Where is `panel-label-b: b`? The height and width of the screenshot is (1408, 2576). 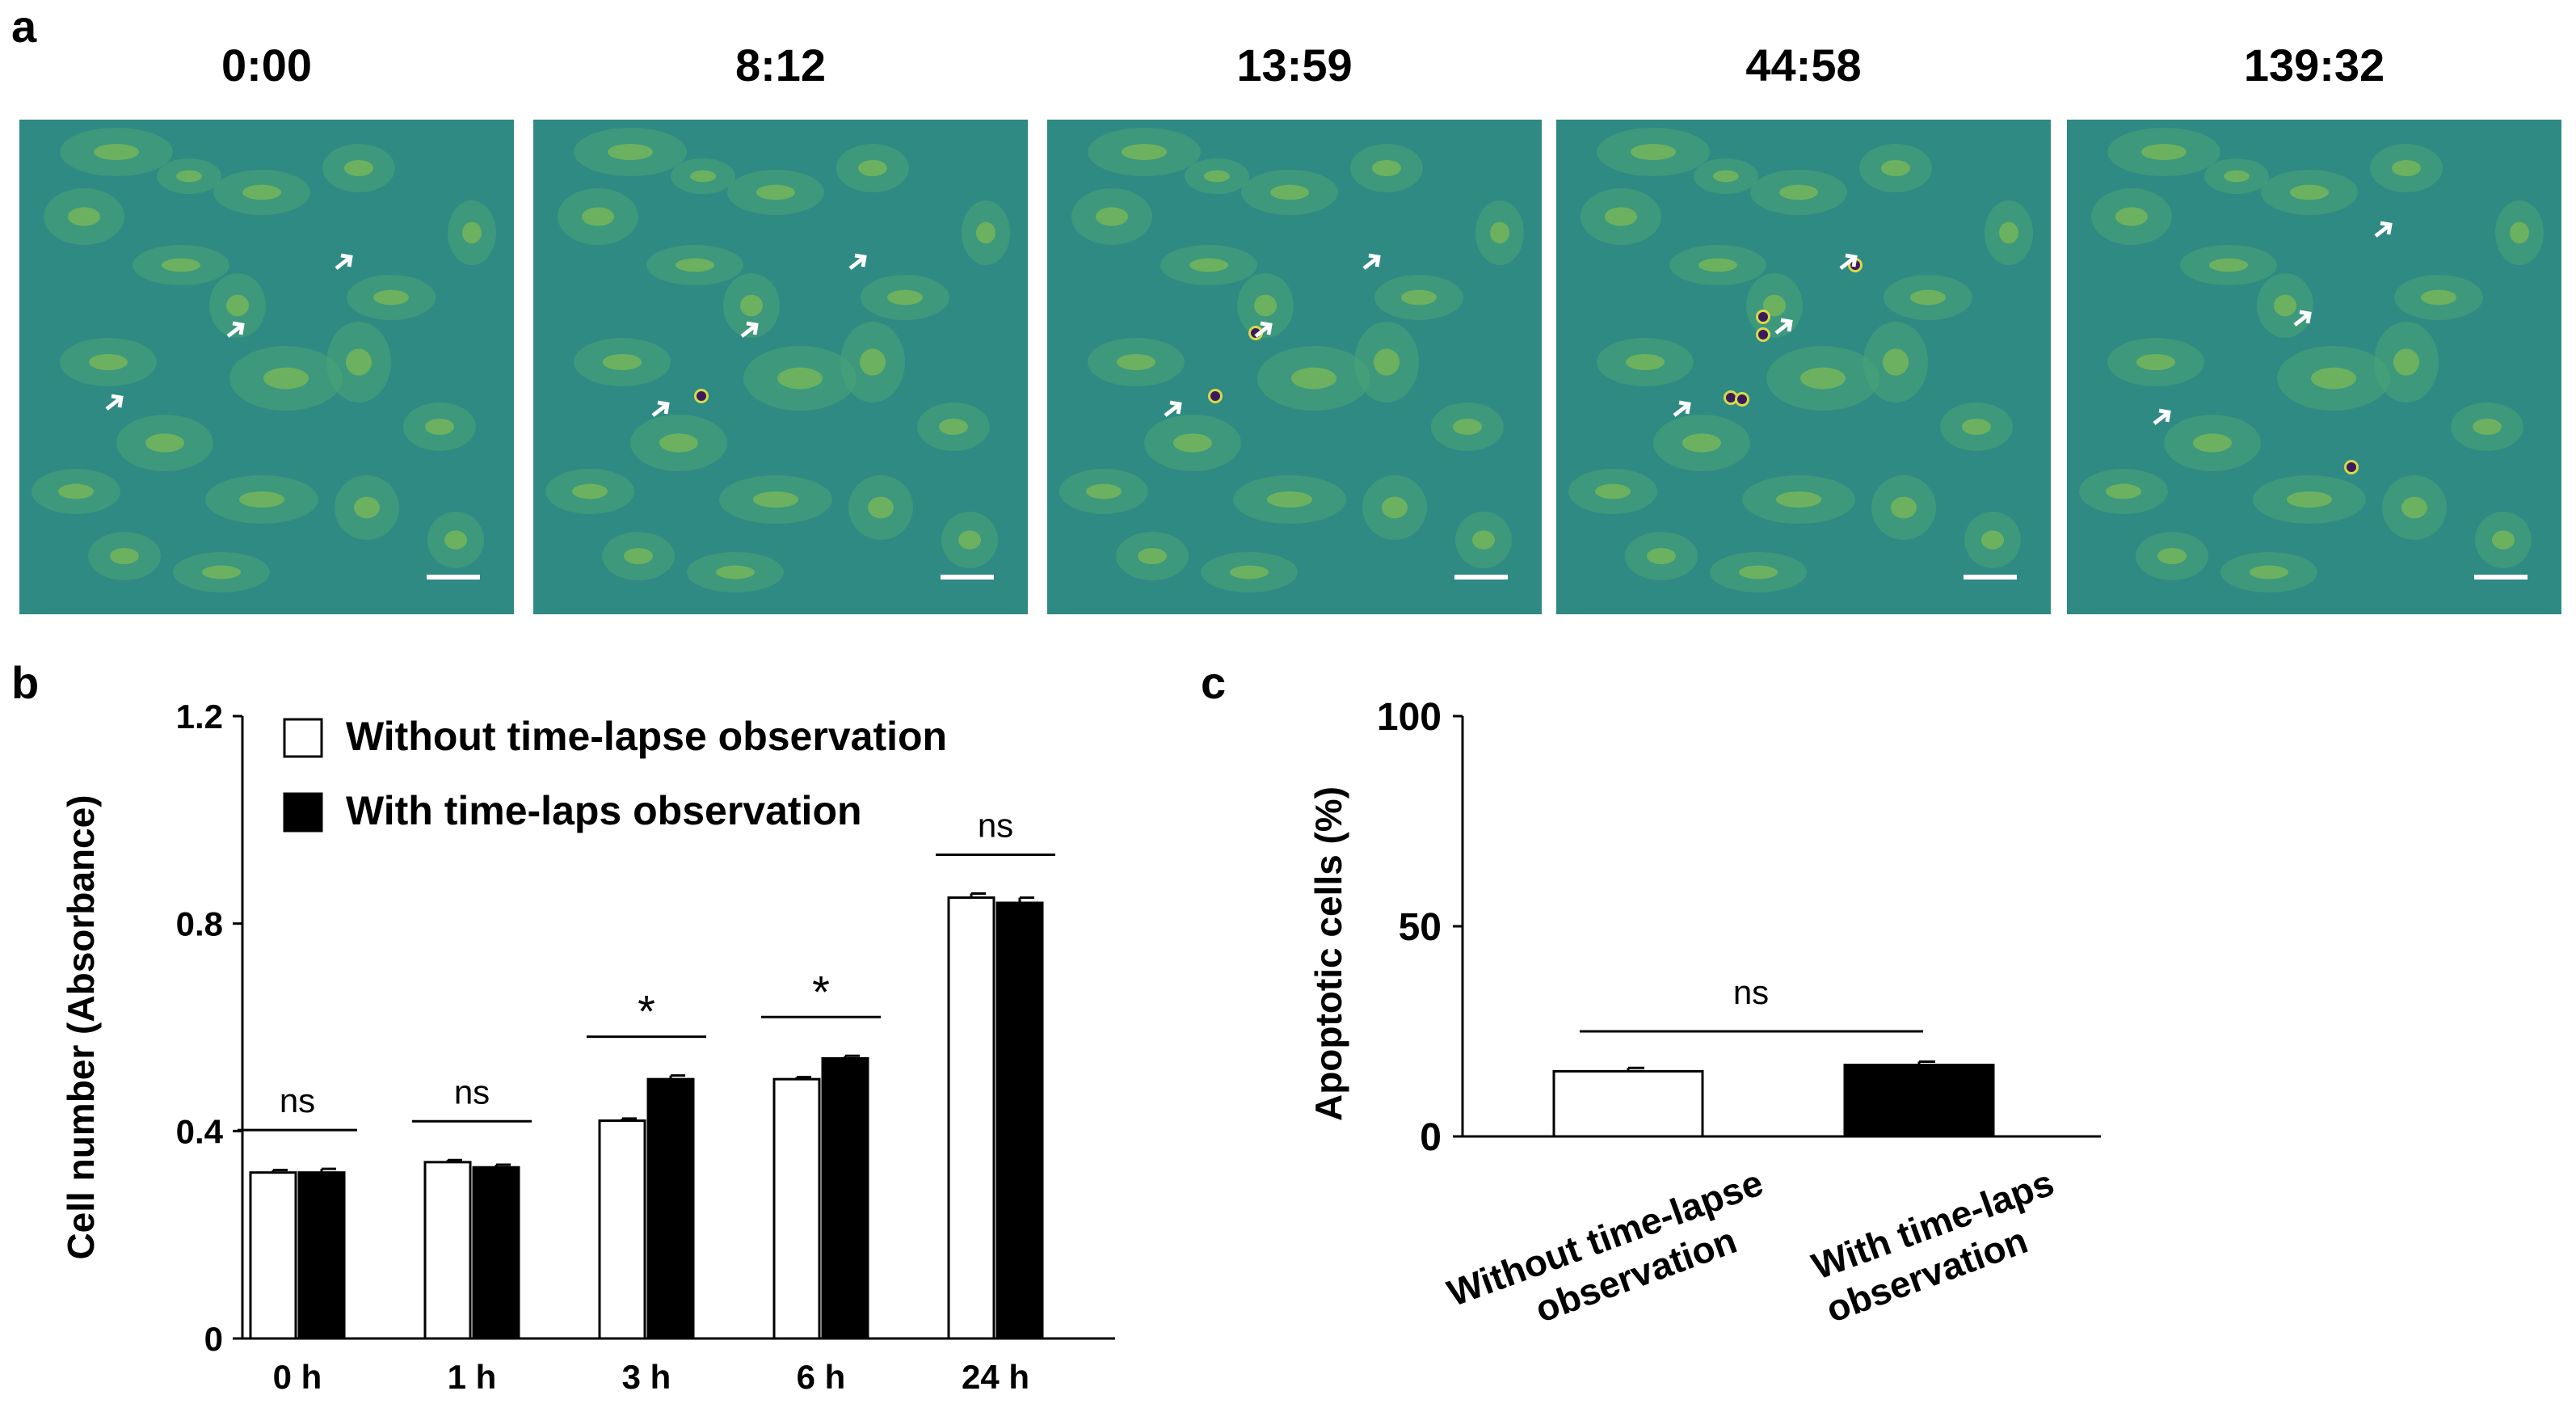
panel-label-b: b is located at coordinates (25, 682).